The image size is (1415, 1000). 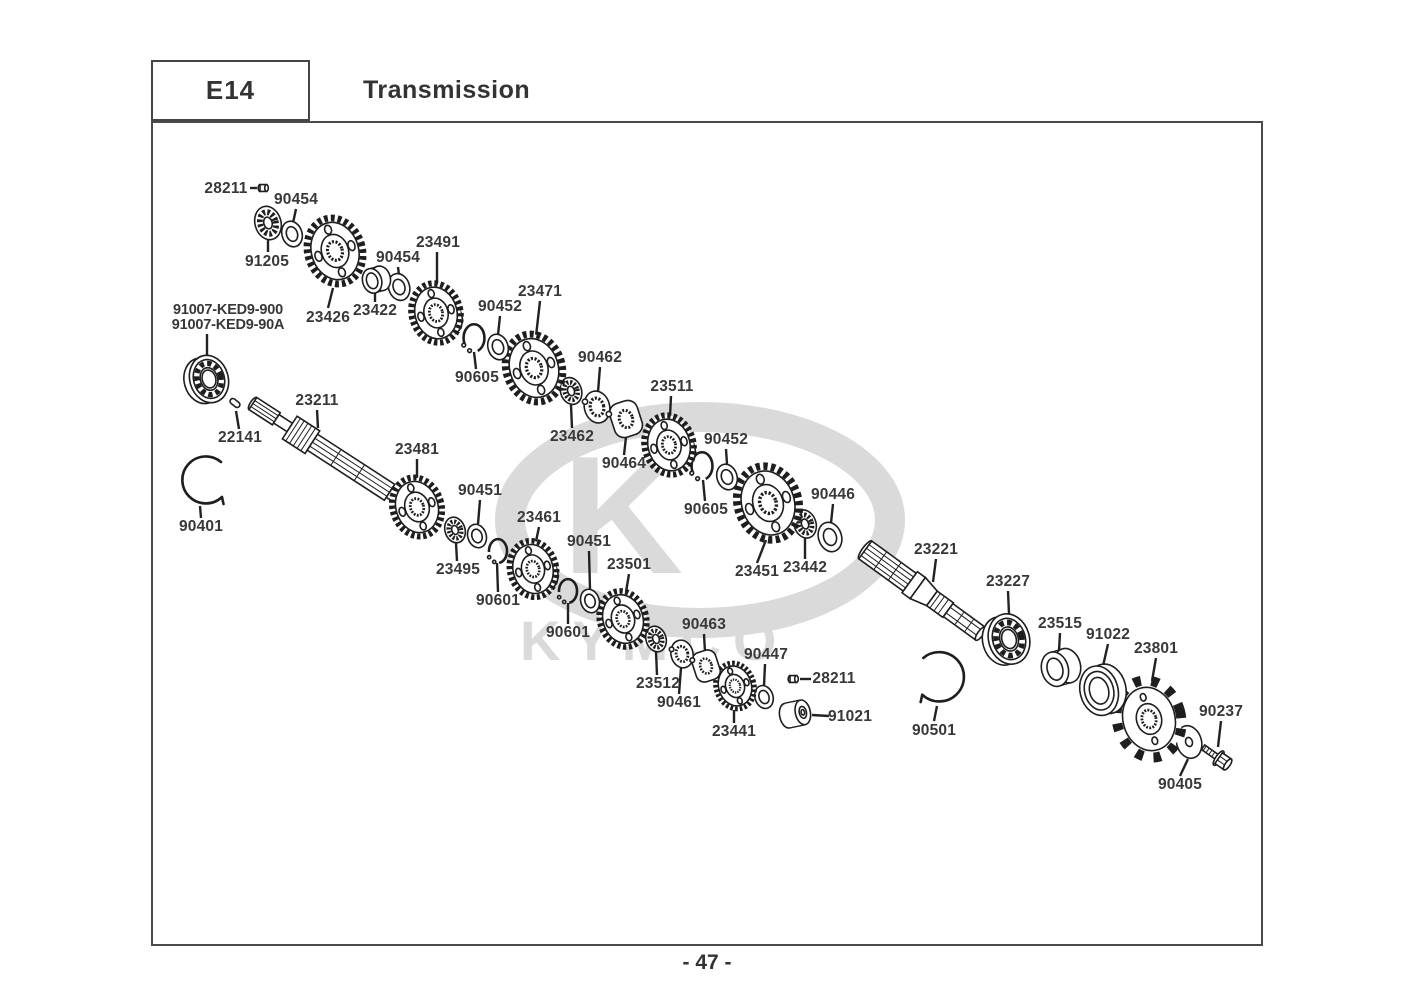 What do you see at coordinates (1008, 581) in the screenshot?
I see `part-label-23227: 23227` at bounding box center [1008, 581].